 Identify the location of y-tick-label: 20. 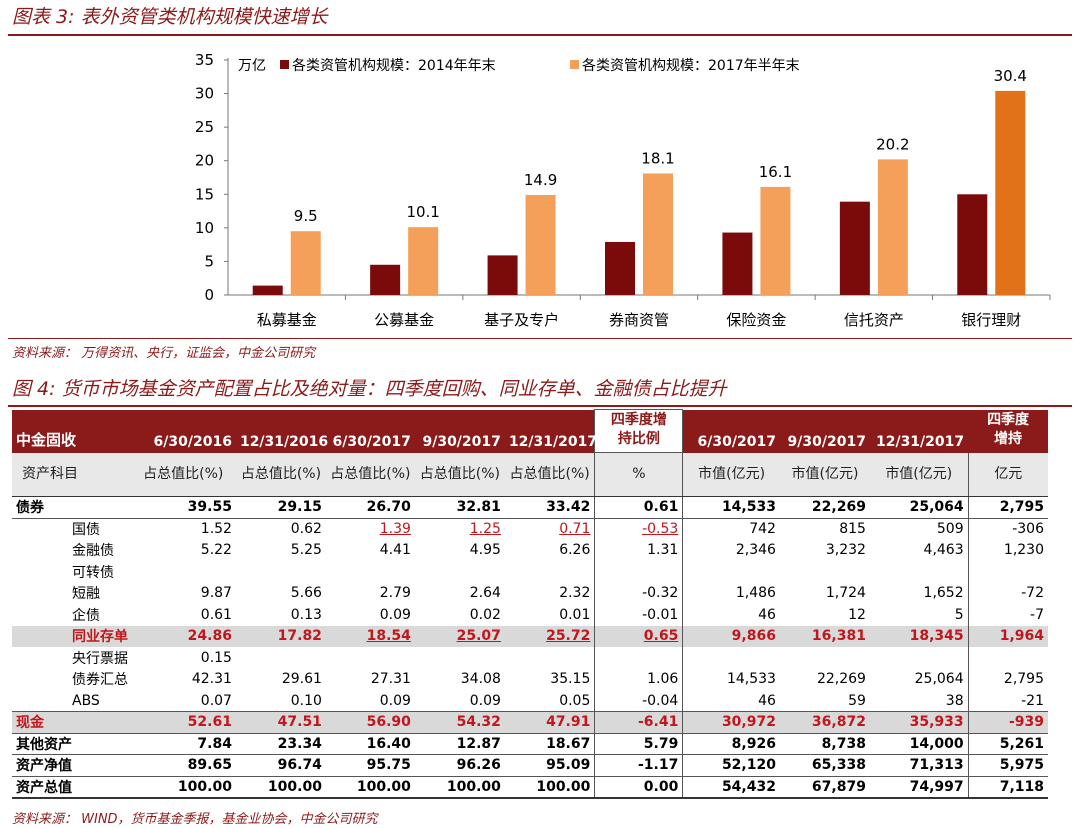
(204, 161).